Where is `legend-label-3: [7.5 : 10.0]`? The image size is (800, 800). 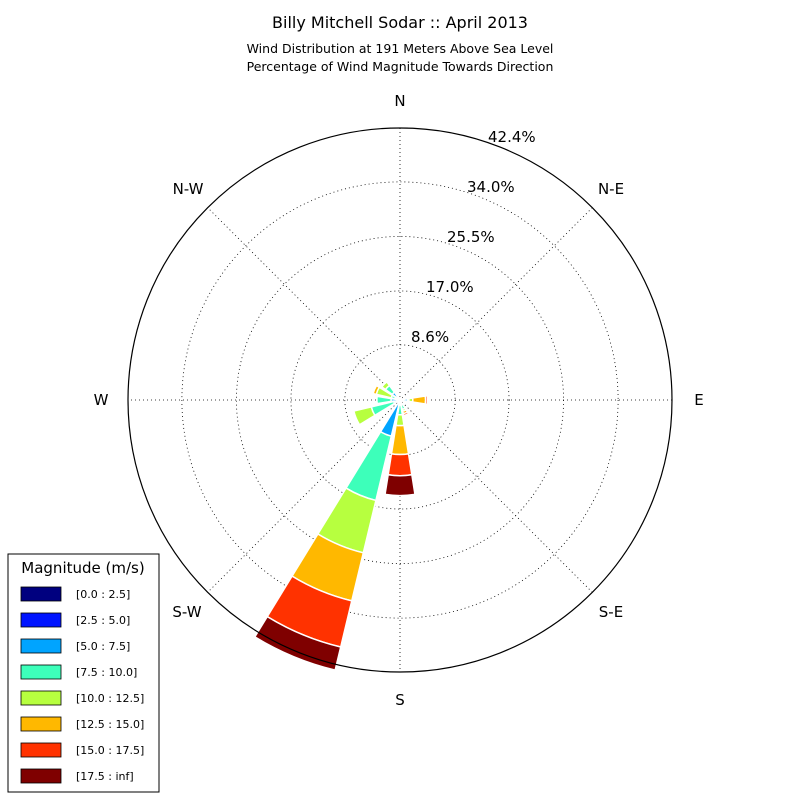 legend-label-3: [7.5 : 10.0] is located at coordinates (106, 672).